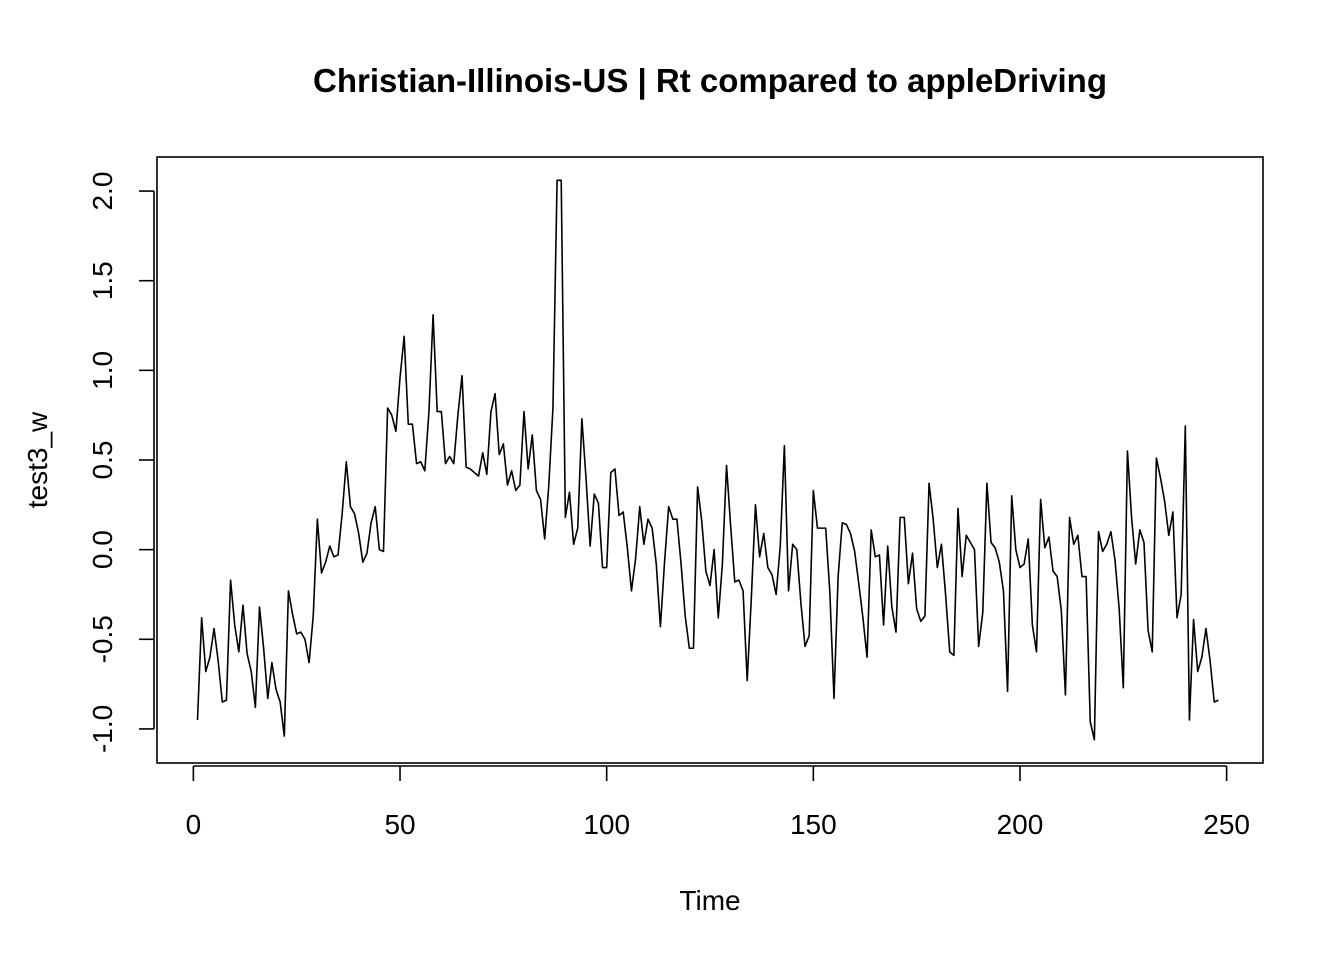  I want to click on y-tick-label: 2.0, so click(102, 191).